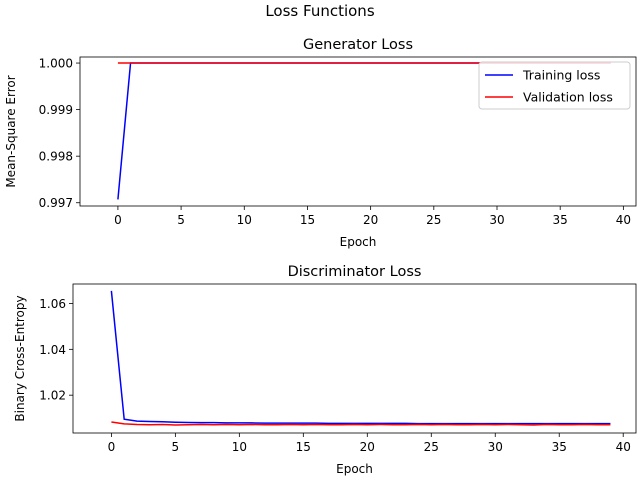 This screenshot has height=480, width=640. What do you see at coordinates (112, 447) in the screenshot?
I see `discriminator-xtick-label: 0` at bounding box center [112, 447].